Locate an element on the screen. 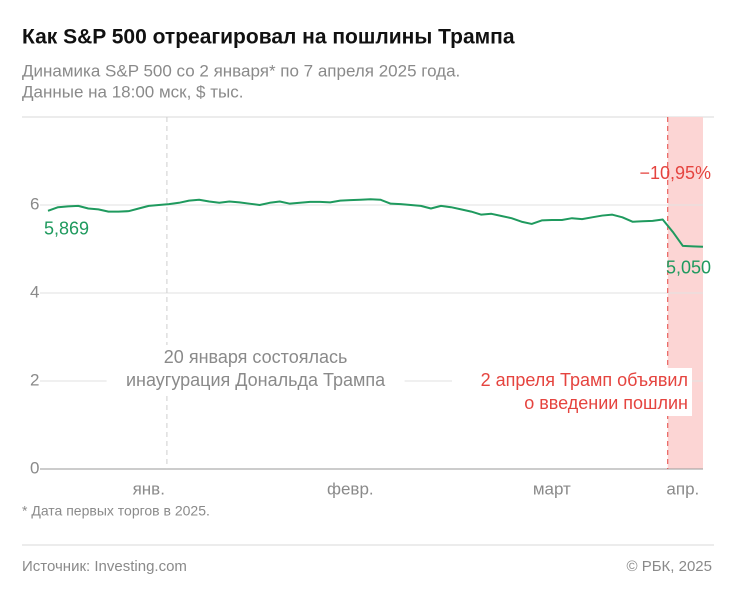 The image size is (736, 600). y-tick-label: 2 is located at coordinates (34, 379).